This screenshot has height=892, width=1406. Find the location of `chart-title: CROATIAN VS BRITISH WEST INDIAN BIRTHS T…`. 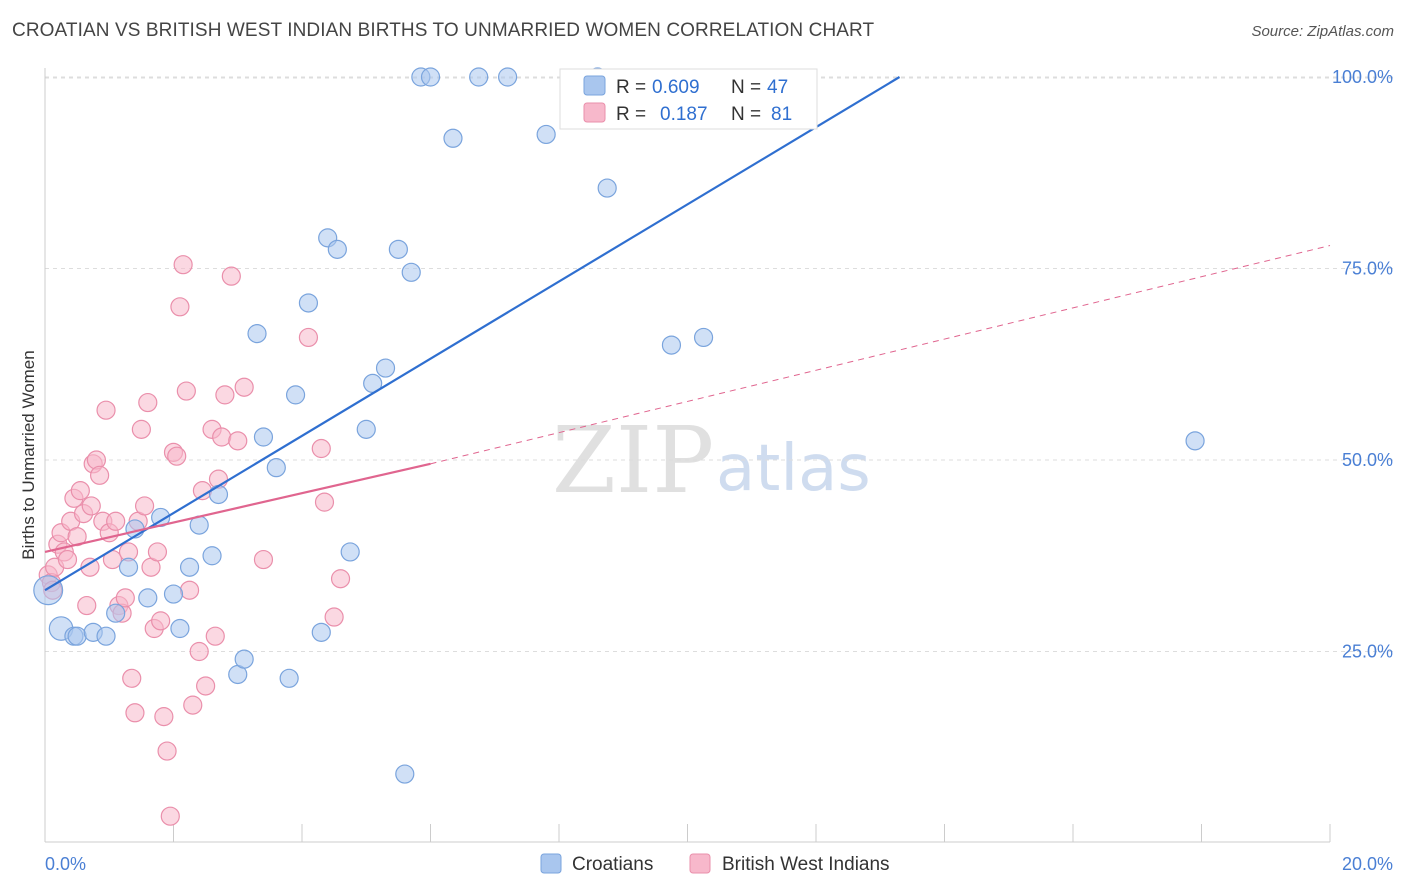

chart-title: CROATIAN VS BRITISH WEST INDIAN BIRTHS T… is located at coordinates (443, 30).